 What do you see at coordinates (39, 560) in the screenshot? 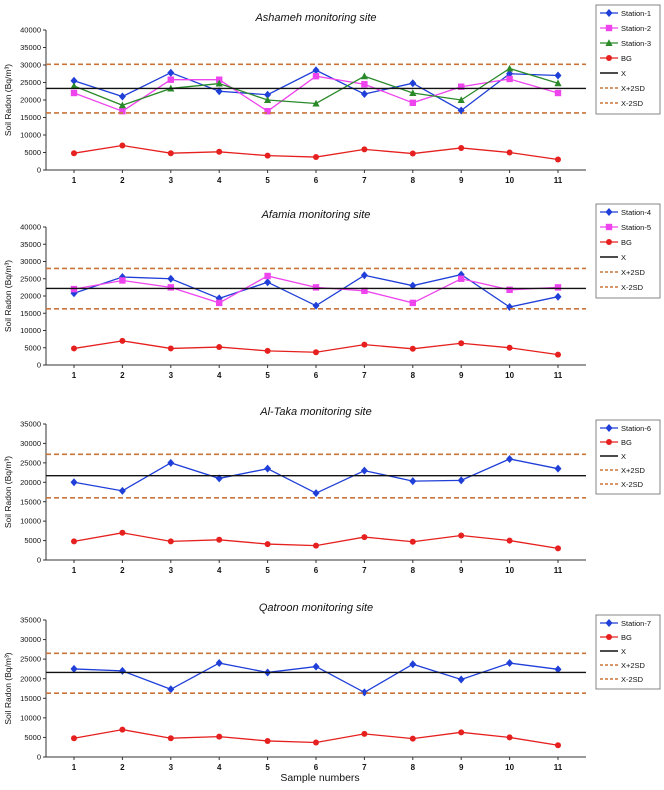
I see `y-tick-label: 0` at bounding box center [39, 560].